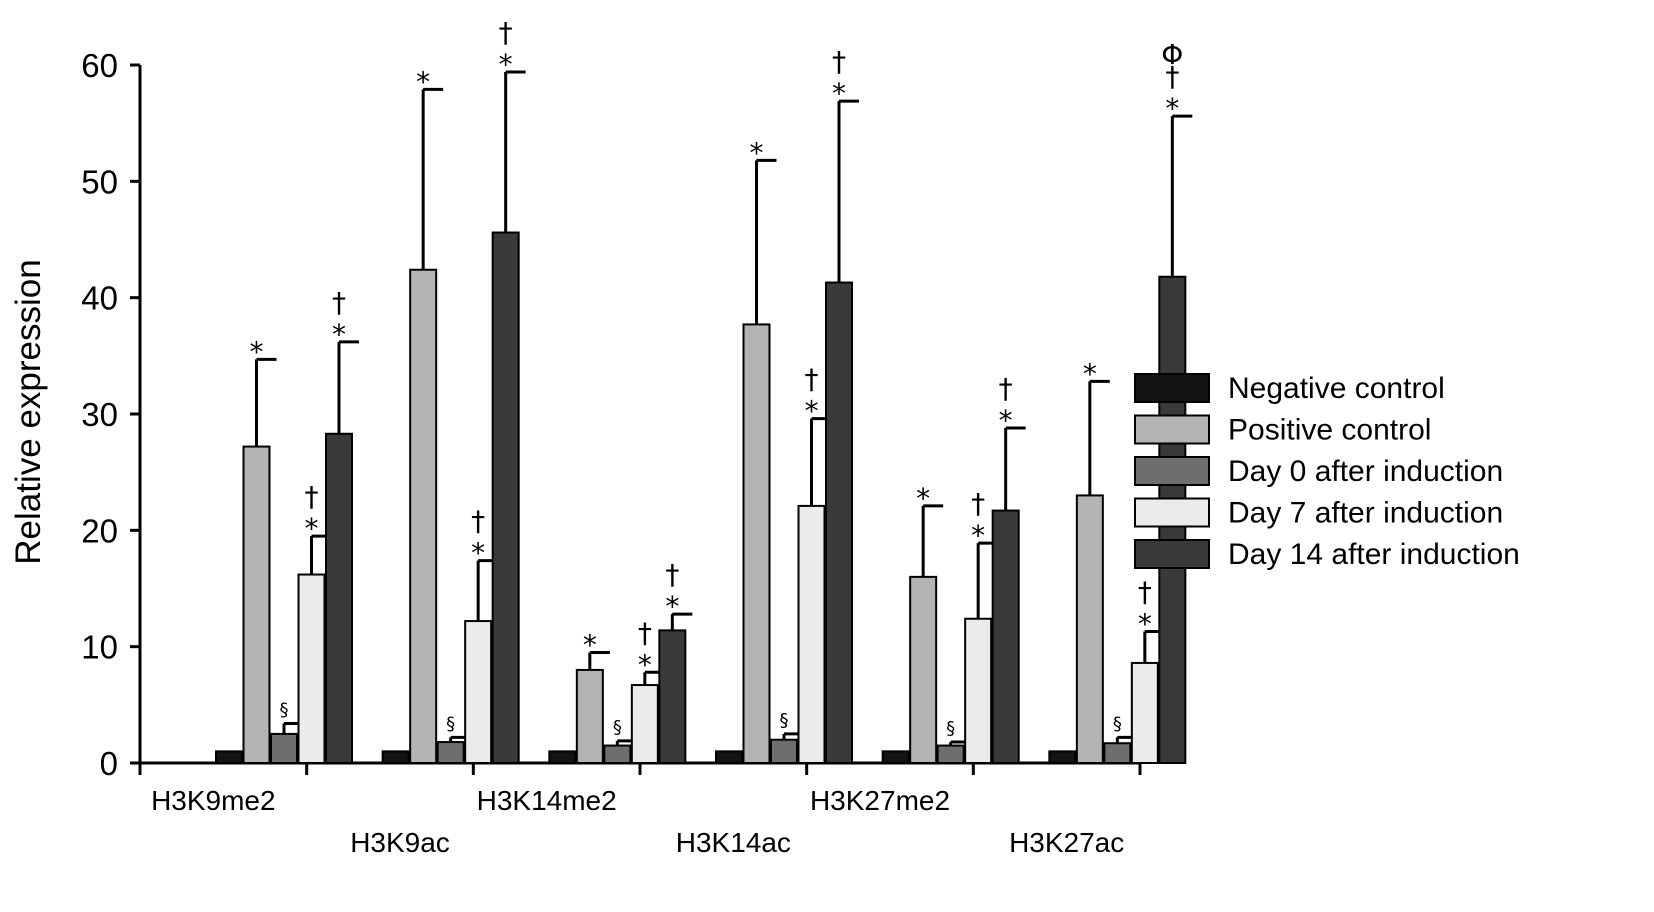  Describe the element at coordinates (423, 516) in the screenshot. I see `bar-h3k9ac-s1` at that location.